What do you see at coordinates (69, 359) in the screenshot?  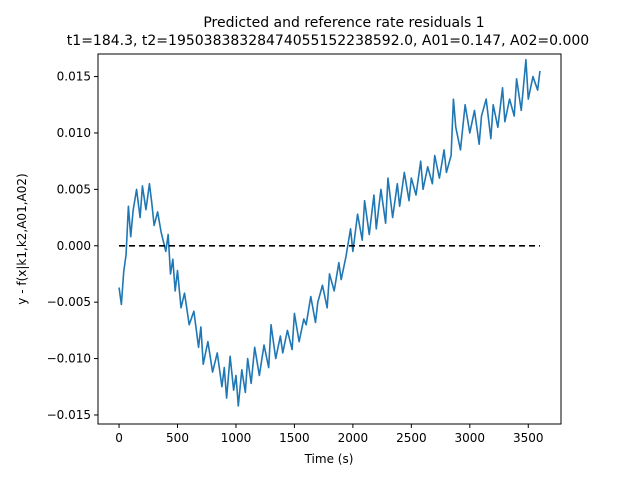 I see `y-tick-label: −0.010` at bounding box center [69, 359].